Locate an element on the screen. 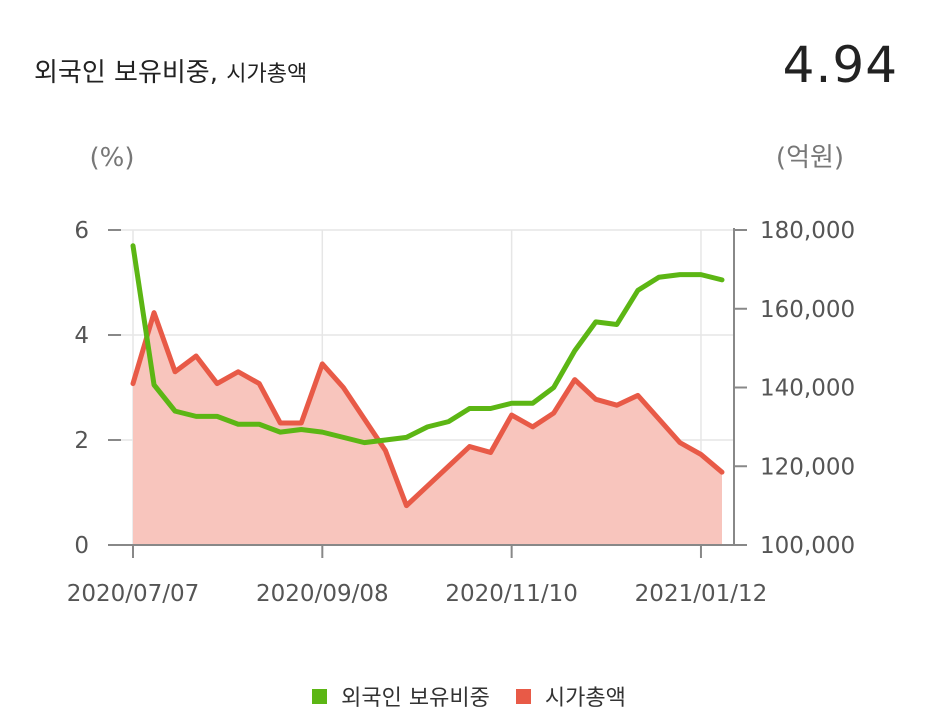 The height and width of the screenshot is (724, 938). legend-item-market-cap: 시가총액 is located at coordinates (570, 696).